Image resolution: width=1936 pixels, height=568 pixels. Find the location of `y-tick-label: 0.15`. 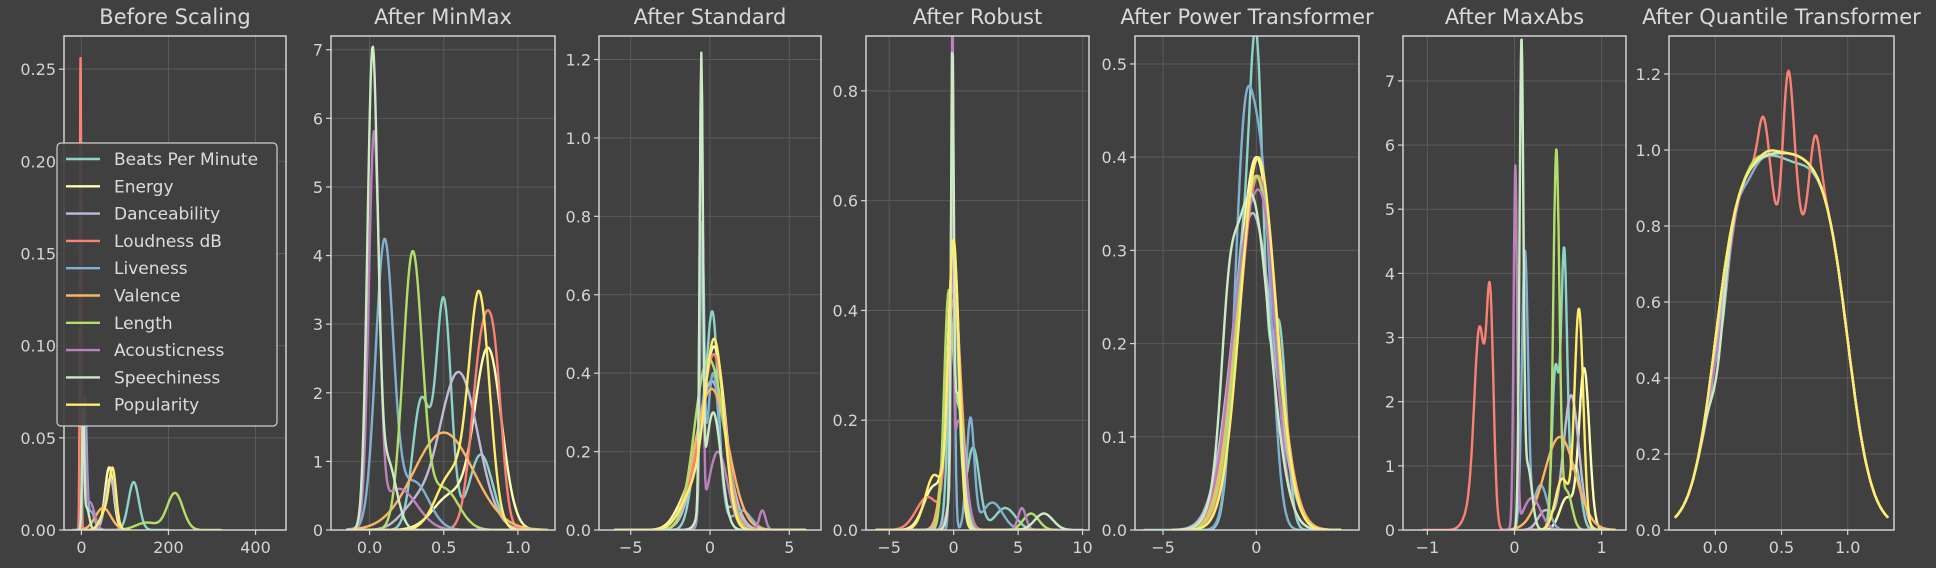

y-tick-label: 0.15 is located at coordinates (38, 254).